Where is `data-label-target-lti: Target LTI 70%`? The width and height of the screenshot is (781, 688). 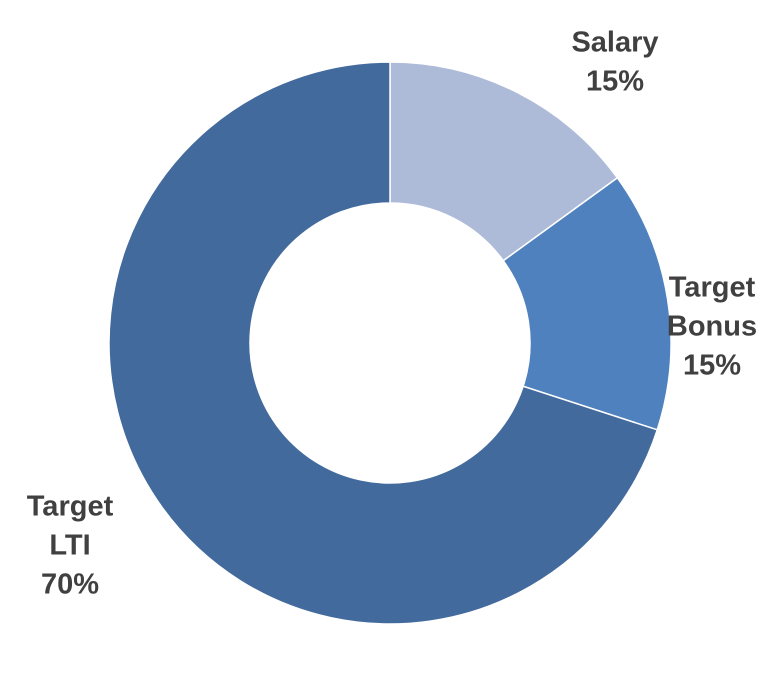
data-label-target-lti: Target LTI 70% is located at coordinates (70, 546).